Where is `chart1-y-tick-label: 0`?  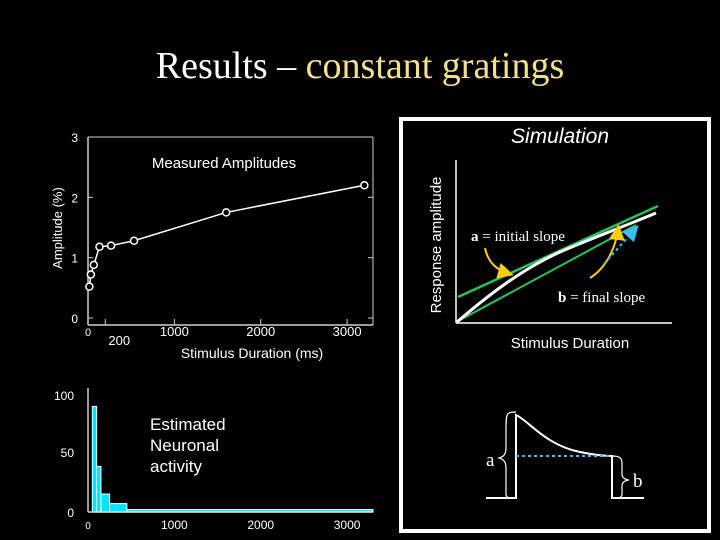 chart1-y-tick-label: 0 is located at coordinates (74, 319).